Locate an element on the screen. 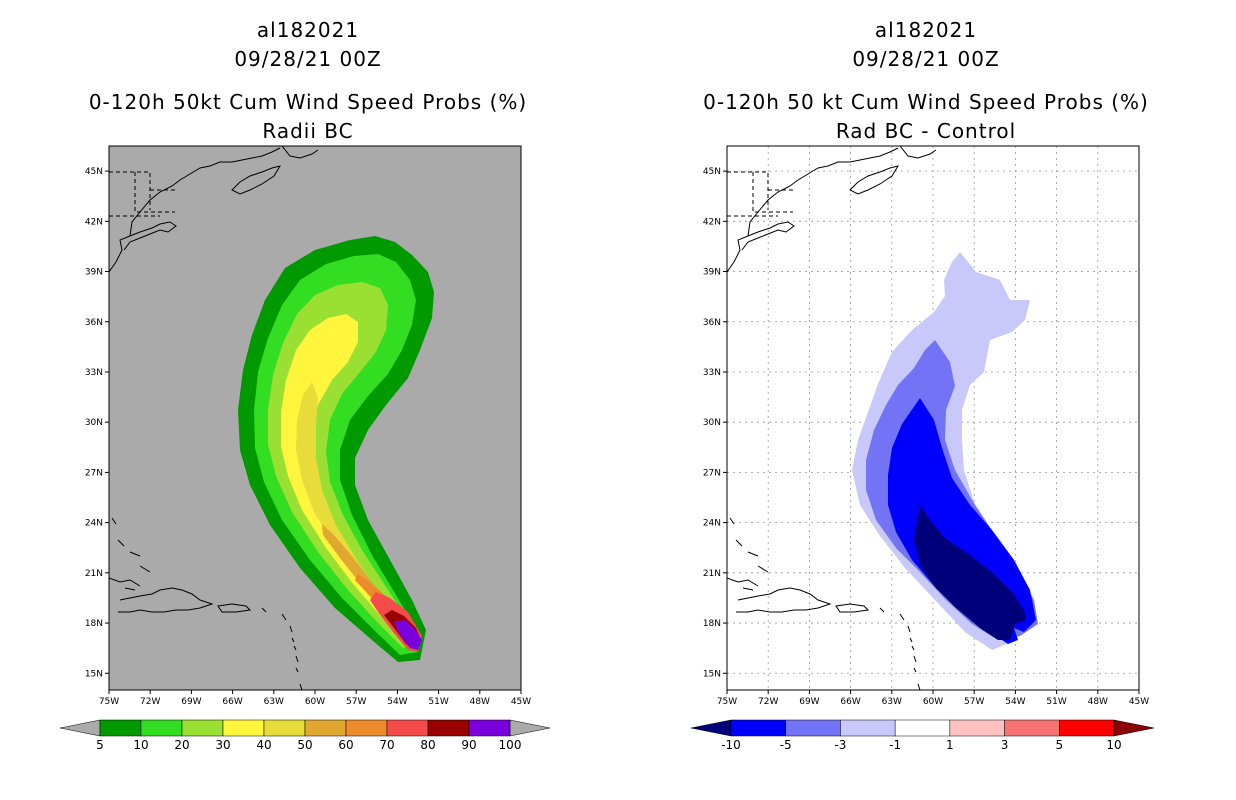 Image resolution: width=1236 pixels, height=800 pixels. left-product-title: 0-120h 50kt Cum Wind Speed Probs (%) is located at coordinates (308, 102).